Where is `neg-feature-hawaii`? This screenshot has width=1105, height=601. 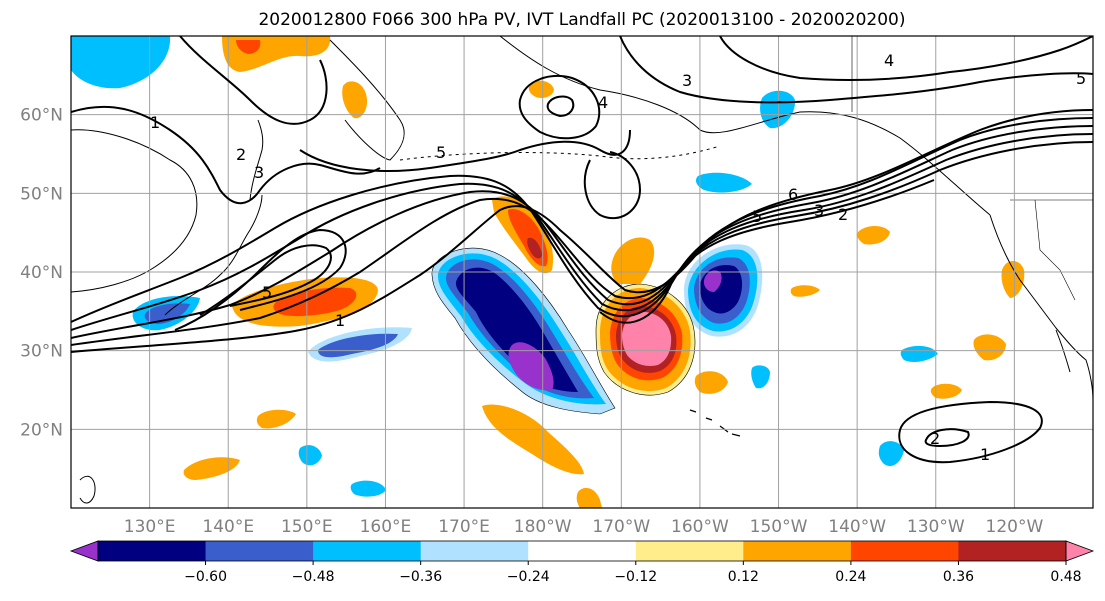
neg-feature-hawaii is located at coordinates (760, 377).